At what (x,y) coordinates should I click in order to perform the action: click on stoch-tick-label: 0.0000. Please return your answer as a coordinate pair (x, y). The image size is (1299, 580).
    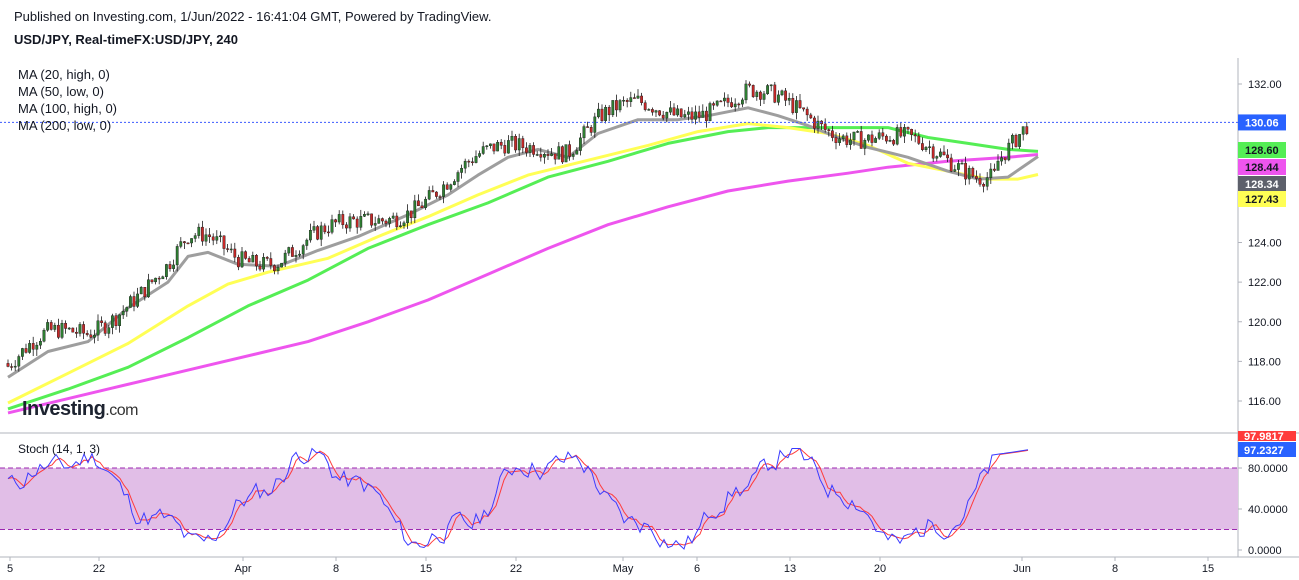
    Looking at the image, I should click on (1265, 551).